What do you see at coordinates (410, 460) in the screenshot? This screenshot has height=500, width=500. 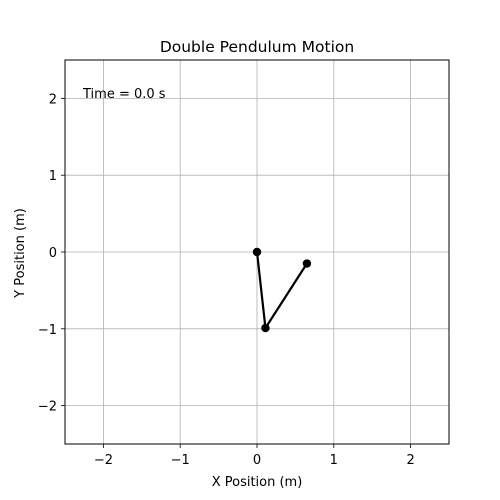 I see `x-tick-label-4: 2` at bounding box center [410, 460].